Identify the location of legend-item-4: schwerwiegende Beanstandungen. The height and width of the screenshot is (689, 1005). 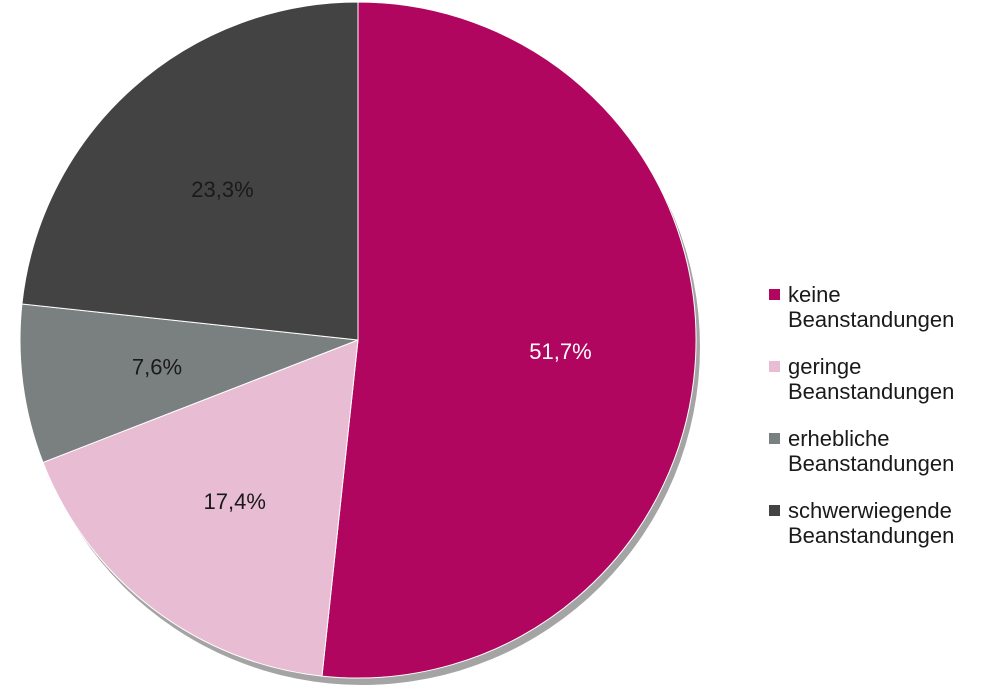
(884, 523).